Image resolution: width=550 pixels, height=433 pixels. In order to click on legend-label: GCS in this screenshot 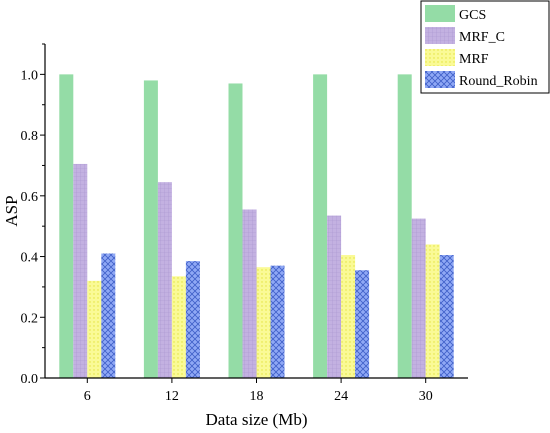, I will do `click(472, 15)`.